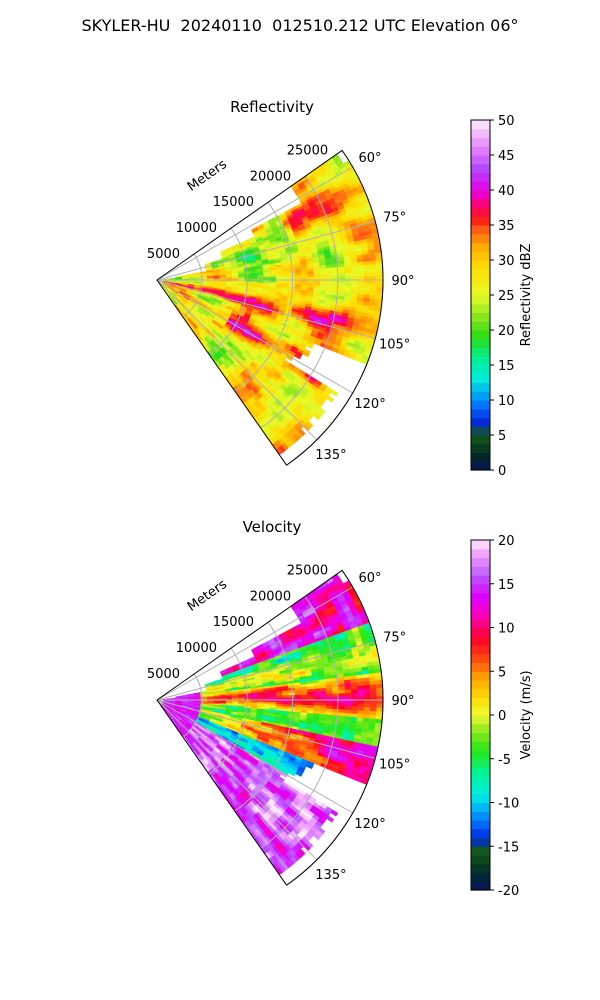 Image resolution: width=600 pixels, height=1000 pixels. I want to click on colorbar-tick-label: 45, so click(506, 156).